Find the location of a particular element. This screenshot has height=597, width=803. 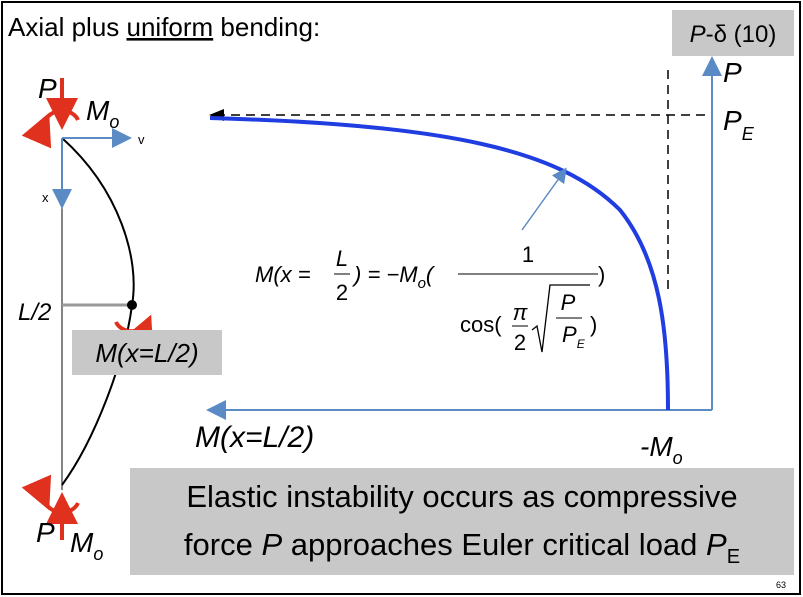

y-axis-label: P is located at coordinates (732, 72).